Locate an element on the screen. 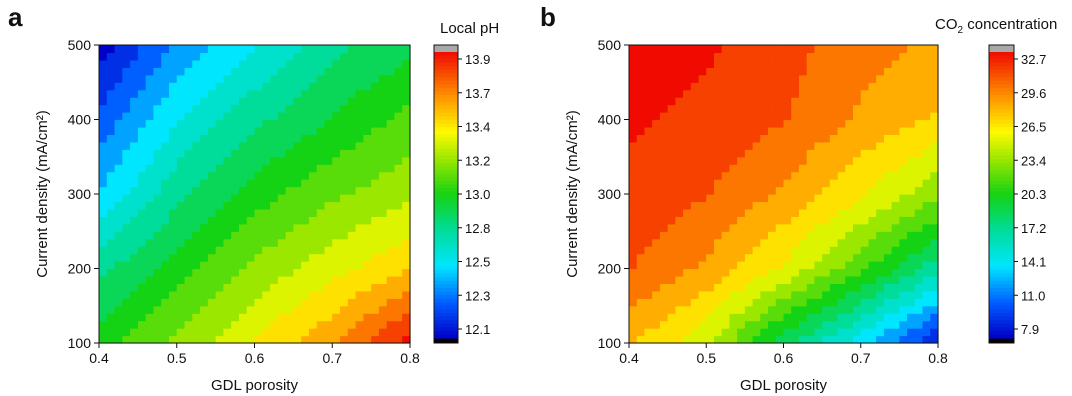  colorbar-underflow-cap is located at coordinates (1001, 340).